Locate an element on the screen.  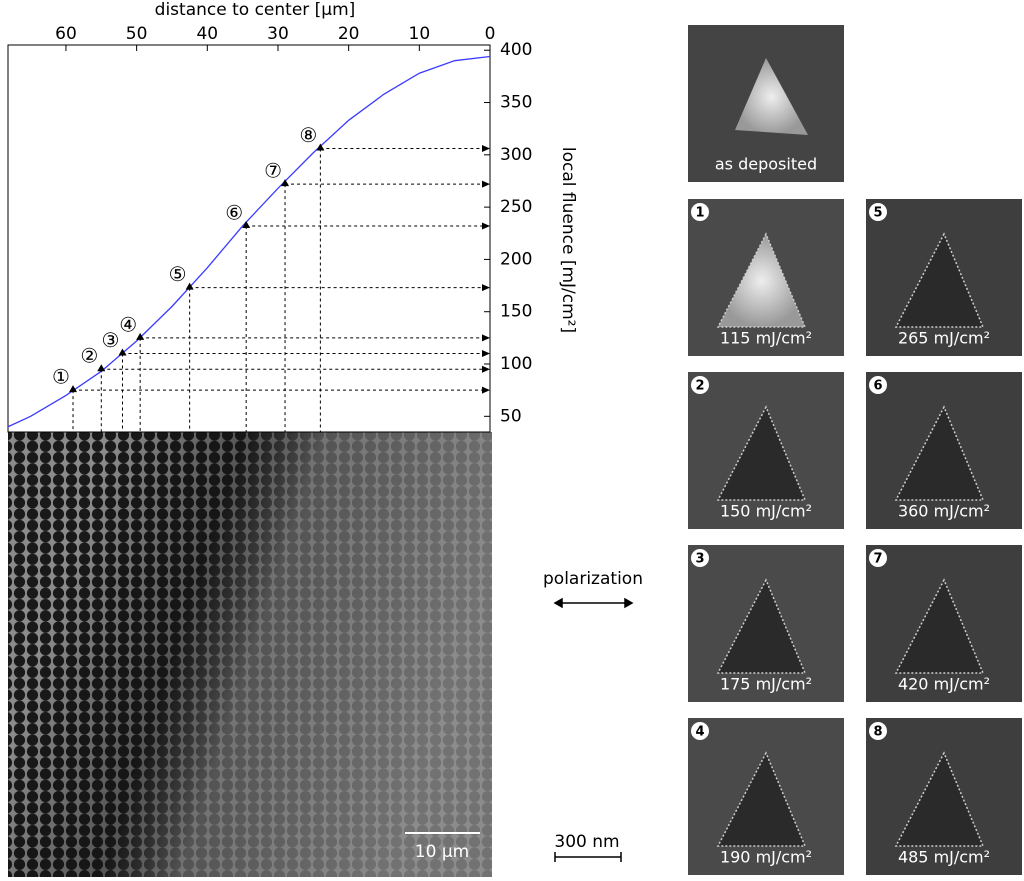
panel-label: 485 mJ/cm² is located at coordinates (944, 857).